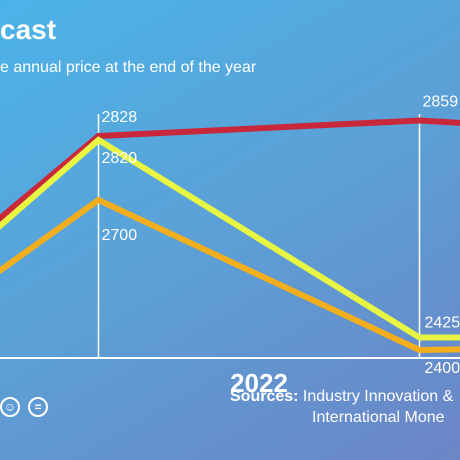 The width and height of the screenshot is (460, 460). I want to click on cc-nd-equals-icon: =, so click(38, 407).